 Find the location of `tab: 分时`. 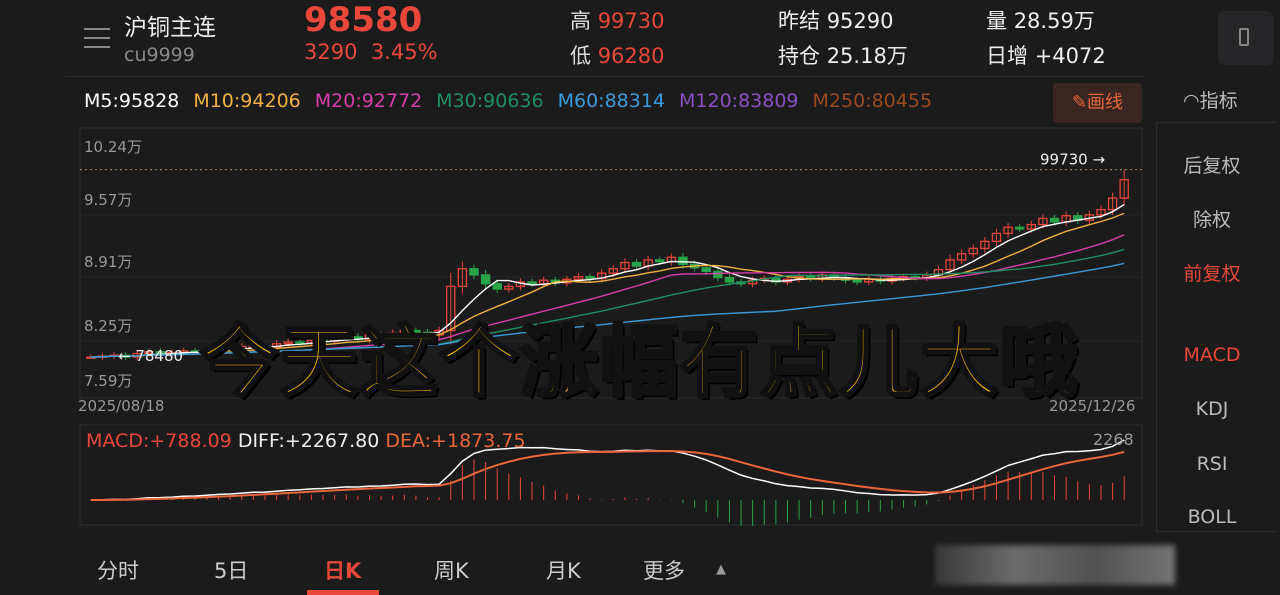

tab: 分时 is located at coordinates (118, 571).